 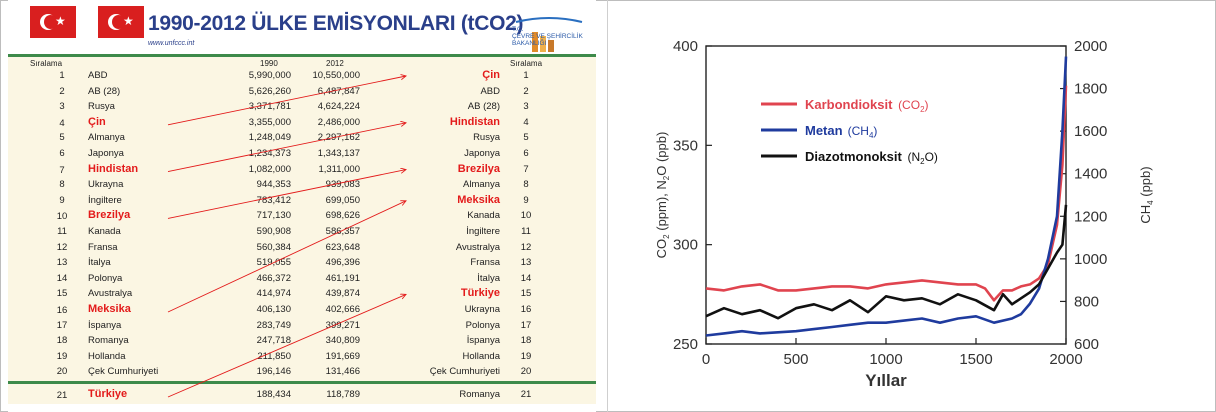 I want to click on country-1990: Avustralya, so click(x=110, y=294).